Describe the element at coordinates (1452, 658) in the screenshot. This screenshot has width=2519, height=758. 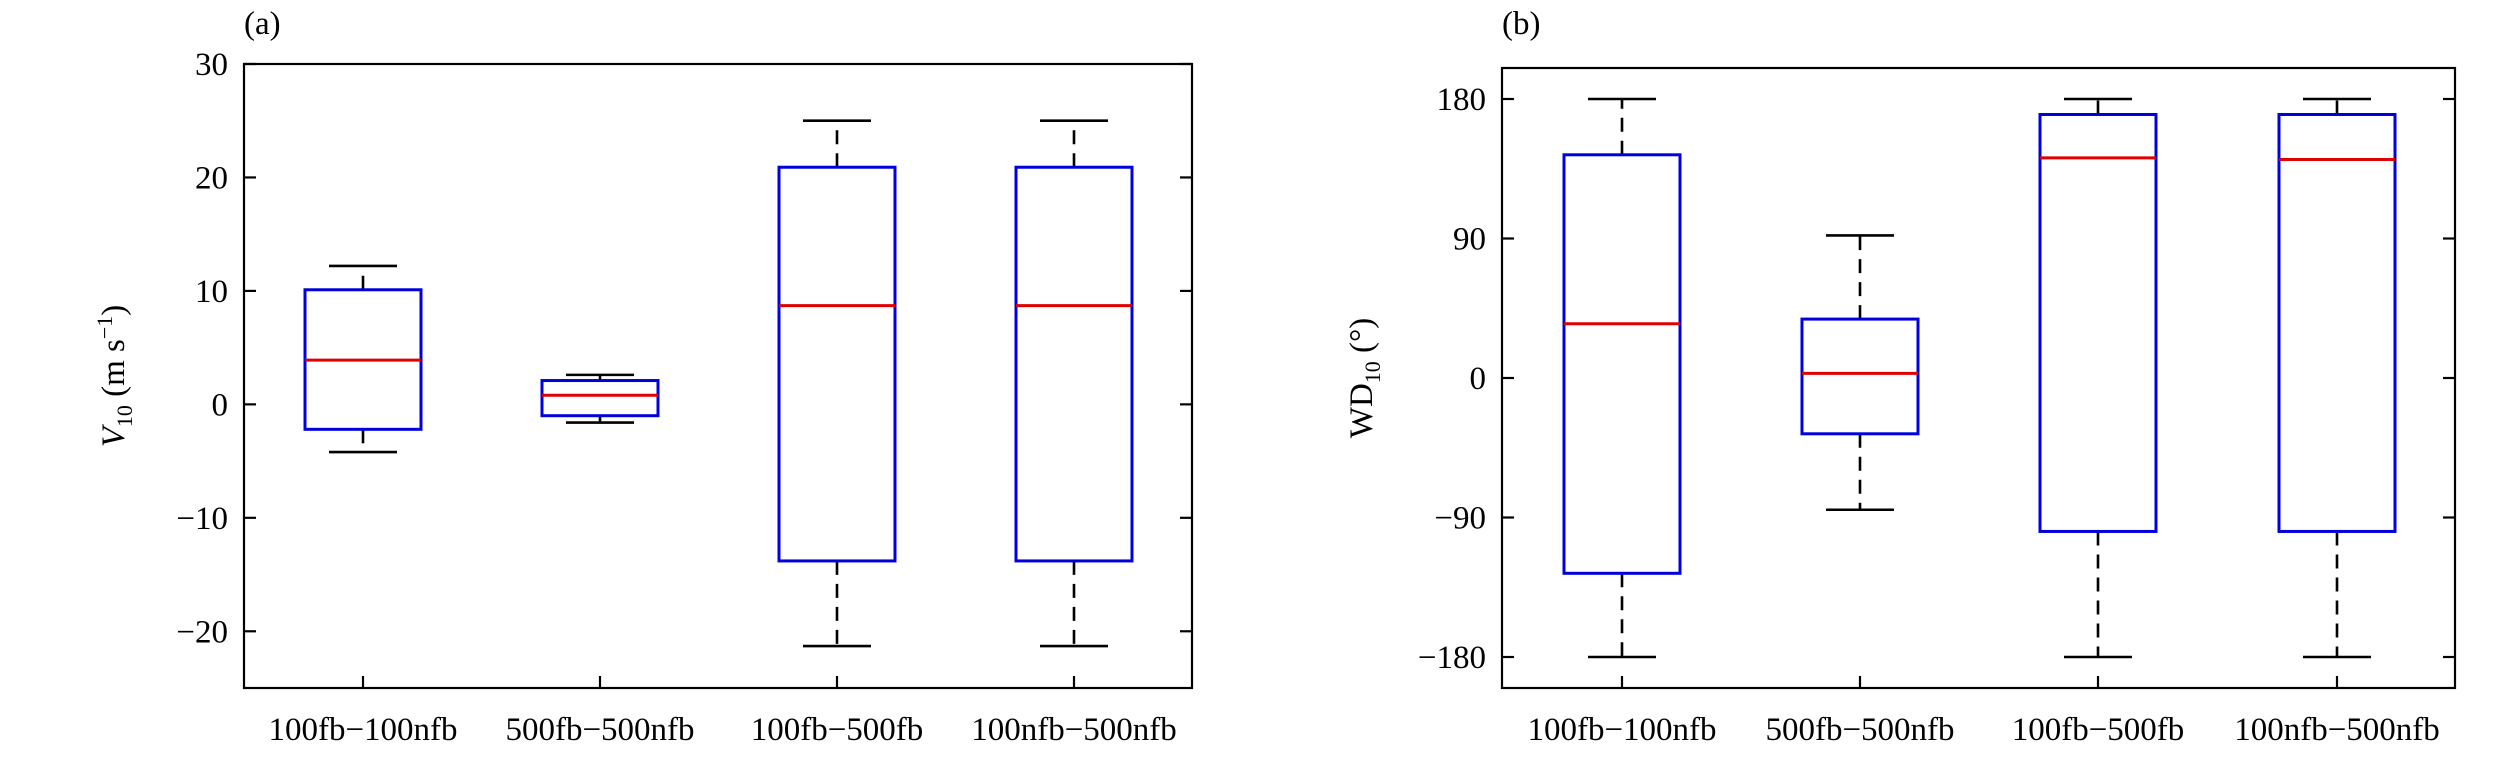
I see `y-tick-label: −180` at that location.